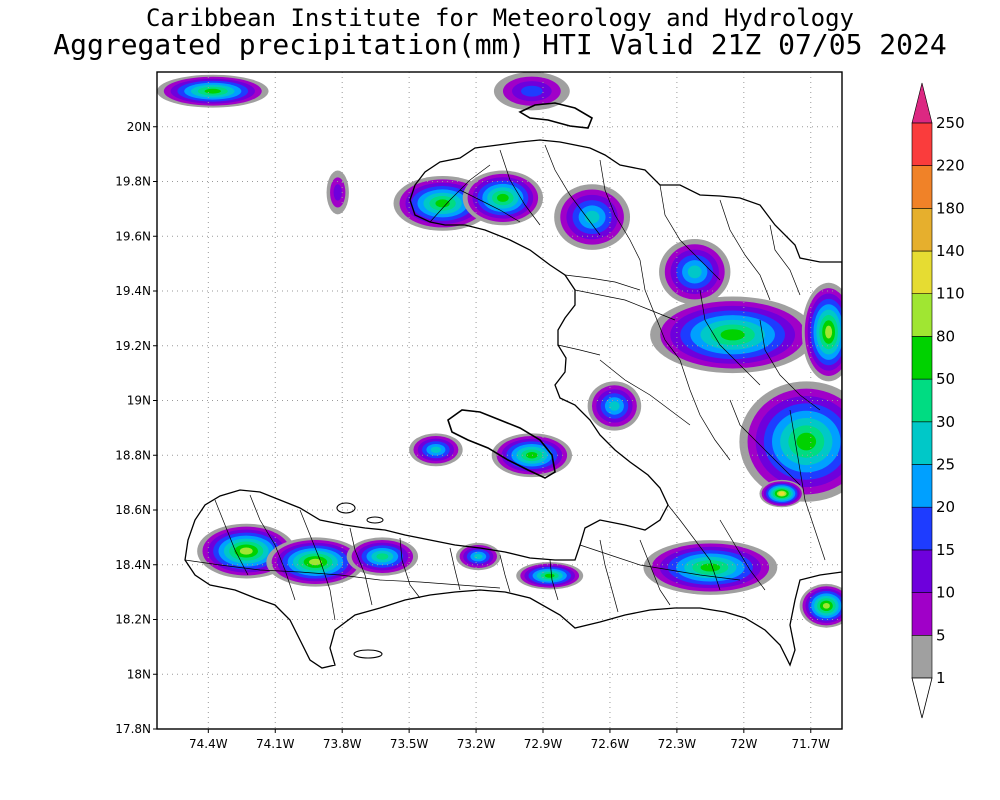 This screenshot has height=800, width=1000. I want to click on lon-tick-label: 72W, so click(743, 744).